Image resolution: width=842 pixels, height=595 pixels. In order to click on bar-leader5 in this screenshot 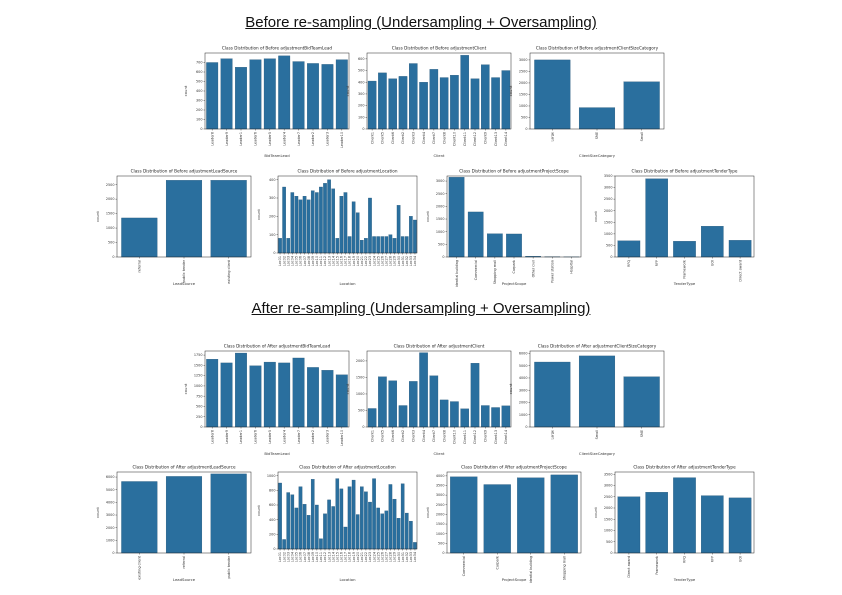, I will do `click(269, 94)`.